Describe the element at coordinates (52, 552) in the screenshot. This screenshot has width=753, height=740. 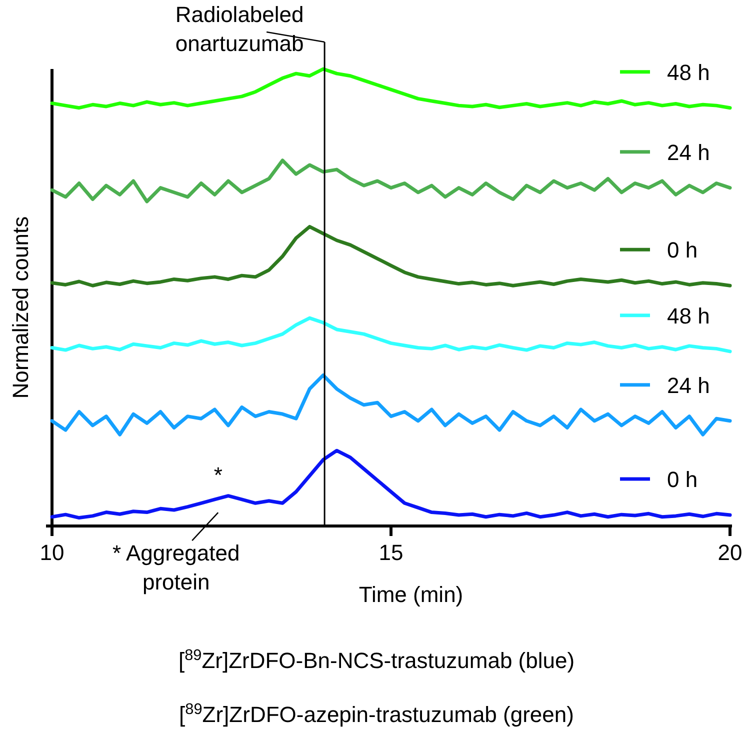
I see `x-tick-label: 10` at that location.